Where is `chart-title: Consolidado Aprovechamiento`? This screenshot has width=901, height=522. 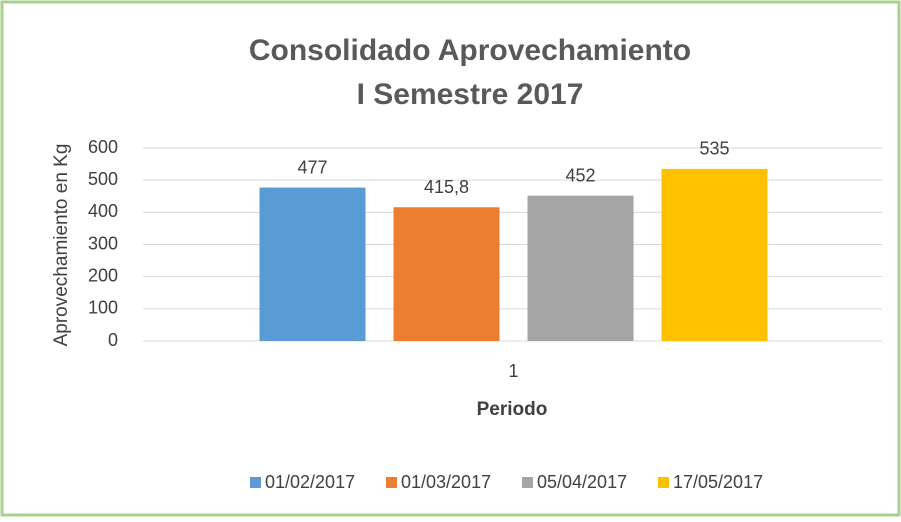 chart-title: Consolidado Aprovechamiento is located at coordinates (470, 50).